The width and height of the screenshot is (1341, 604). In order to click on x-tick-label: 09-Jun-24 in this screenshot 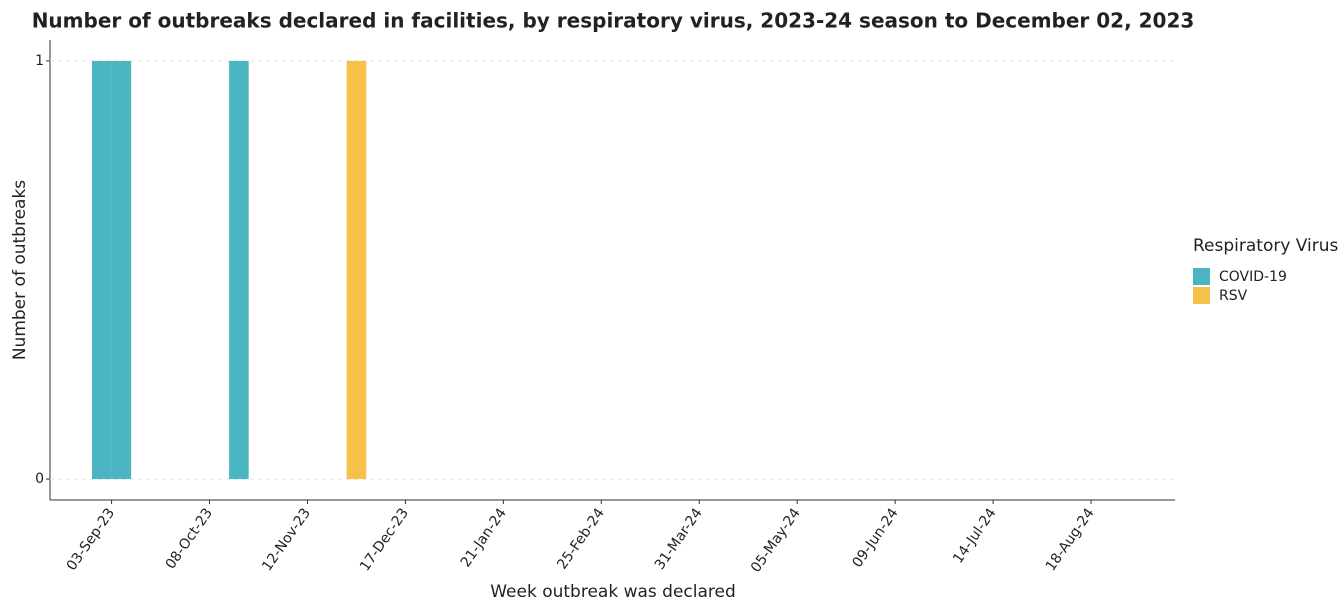, I will do `click(875, 537)`.